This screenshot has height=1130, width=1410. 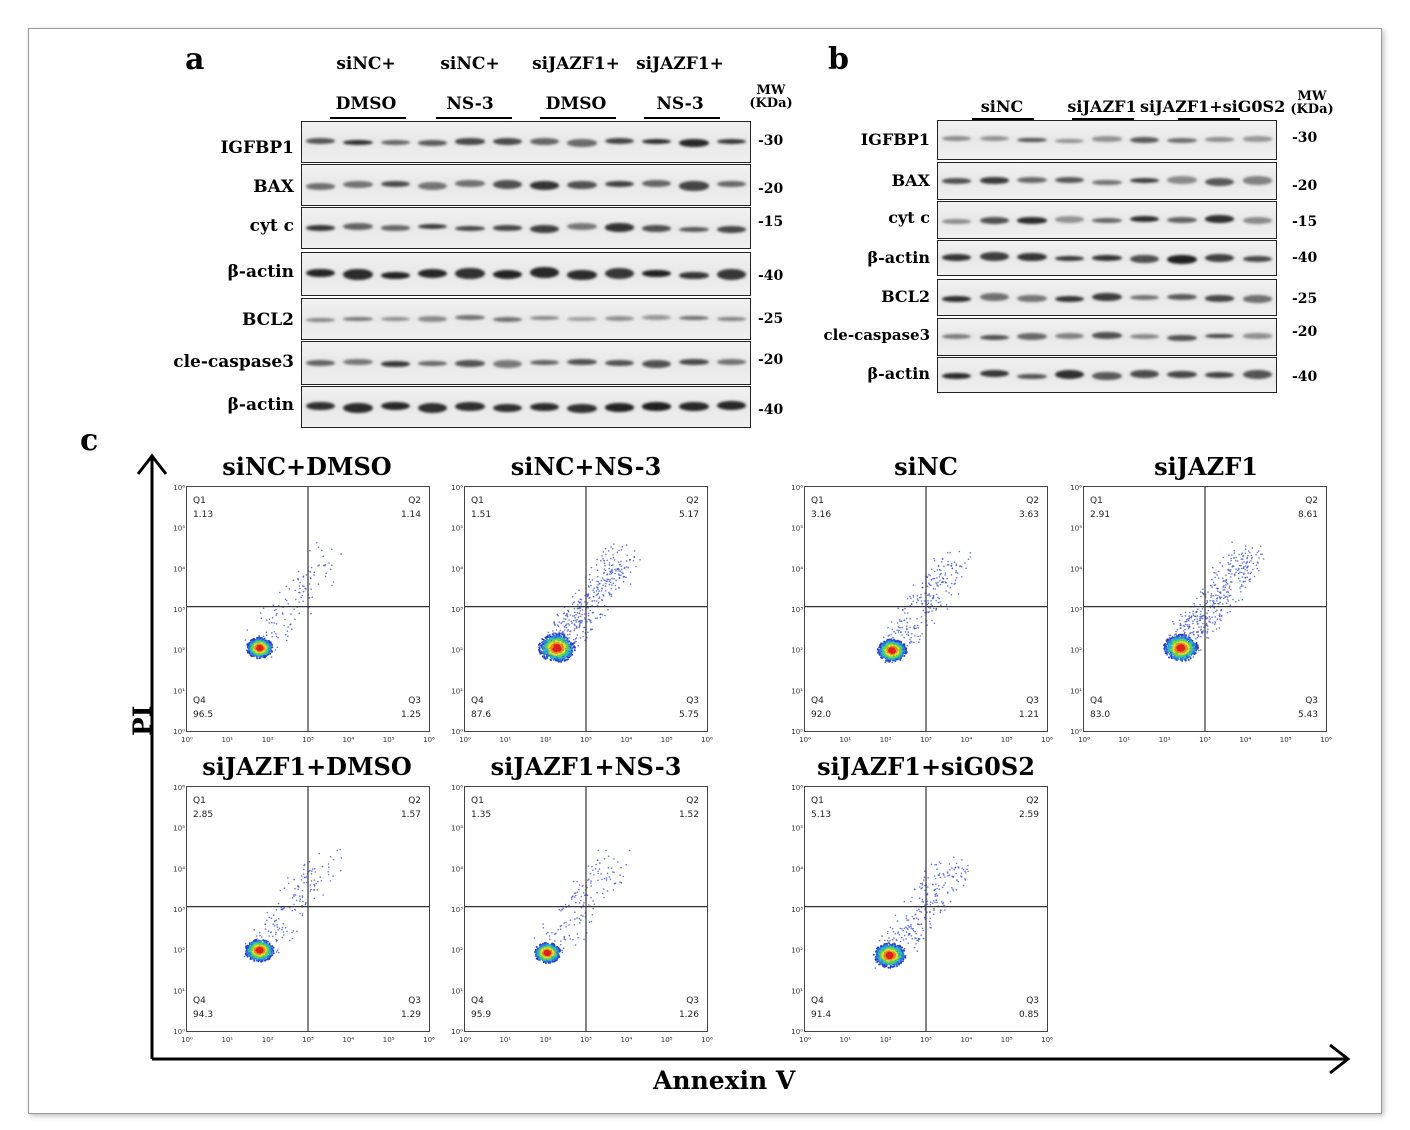 What do you see at coordinates (1308, 715) in the screenshot?
I see `quadrant-q3-value: 5.43` at bounding box center [1308, 715].